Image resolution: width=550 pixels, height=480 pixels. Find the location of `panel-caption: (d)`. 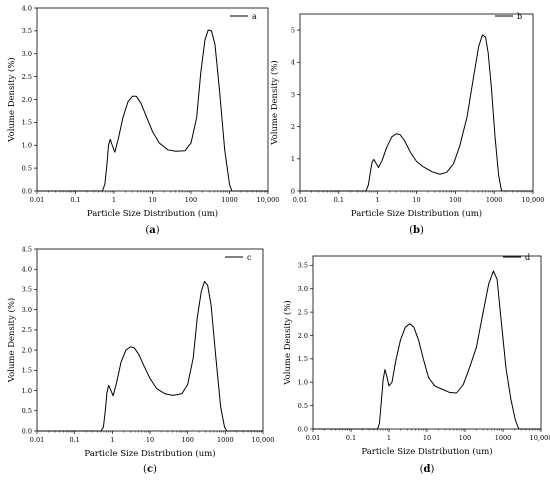

panel-caption: (d) is located at coordinates (427, 469).